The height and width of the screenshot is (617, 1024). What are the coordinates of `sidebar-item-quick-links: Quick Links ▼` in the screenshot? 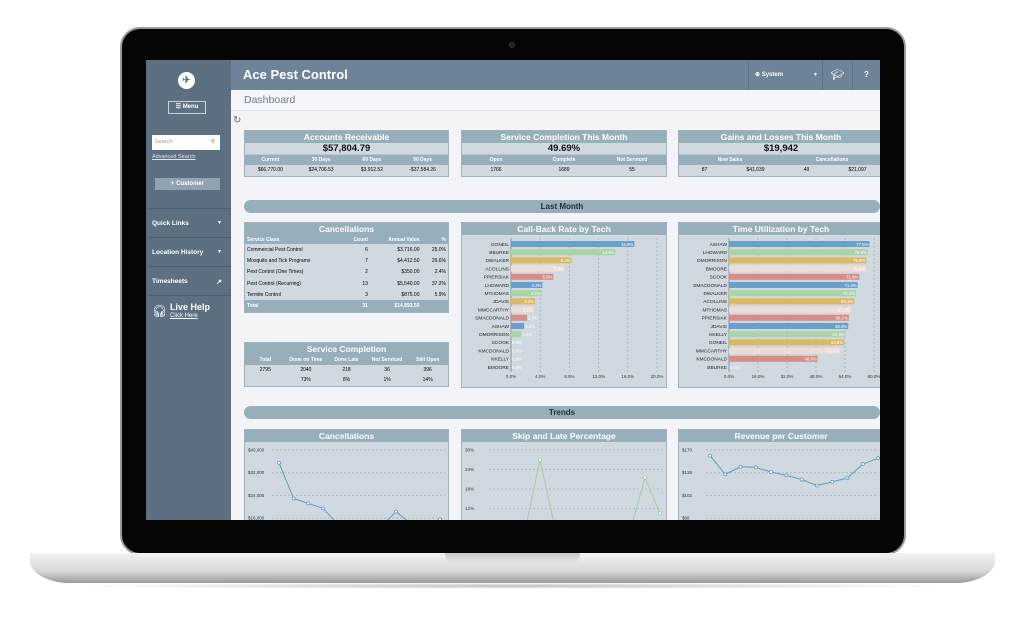 It's located at (188, 223).